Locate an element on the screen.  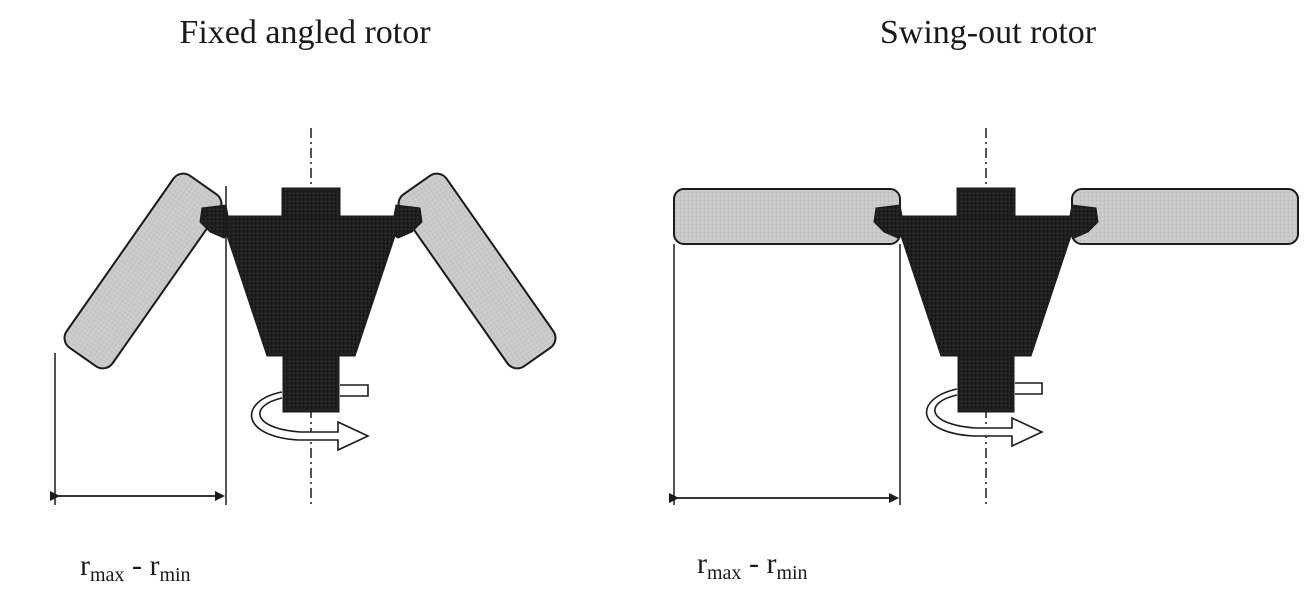
swing-rotor-radius-formula: rmax - rmin is located at coordinates (752, 565).